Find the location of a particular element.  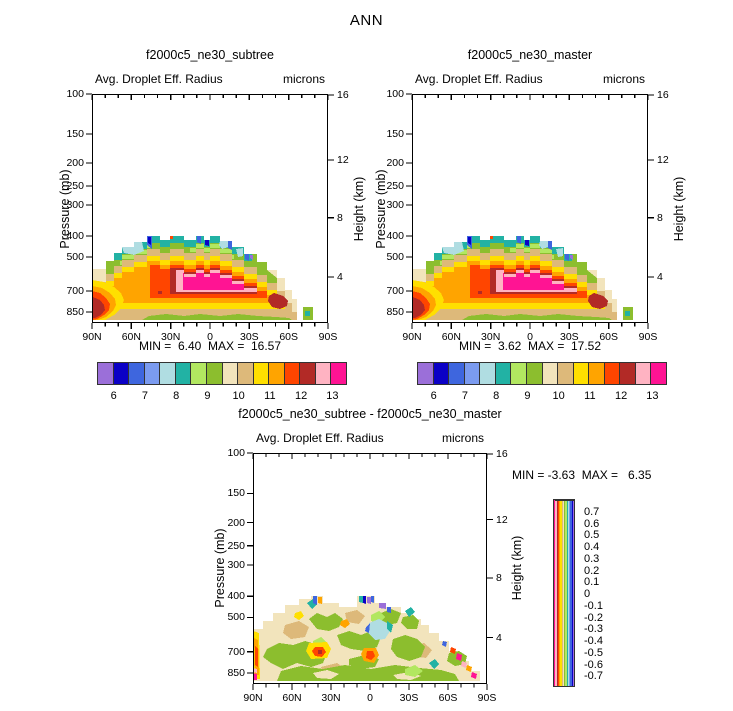

pressure-tick-label: 500 is located at coordinates (236, 617).